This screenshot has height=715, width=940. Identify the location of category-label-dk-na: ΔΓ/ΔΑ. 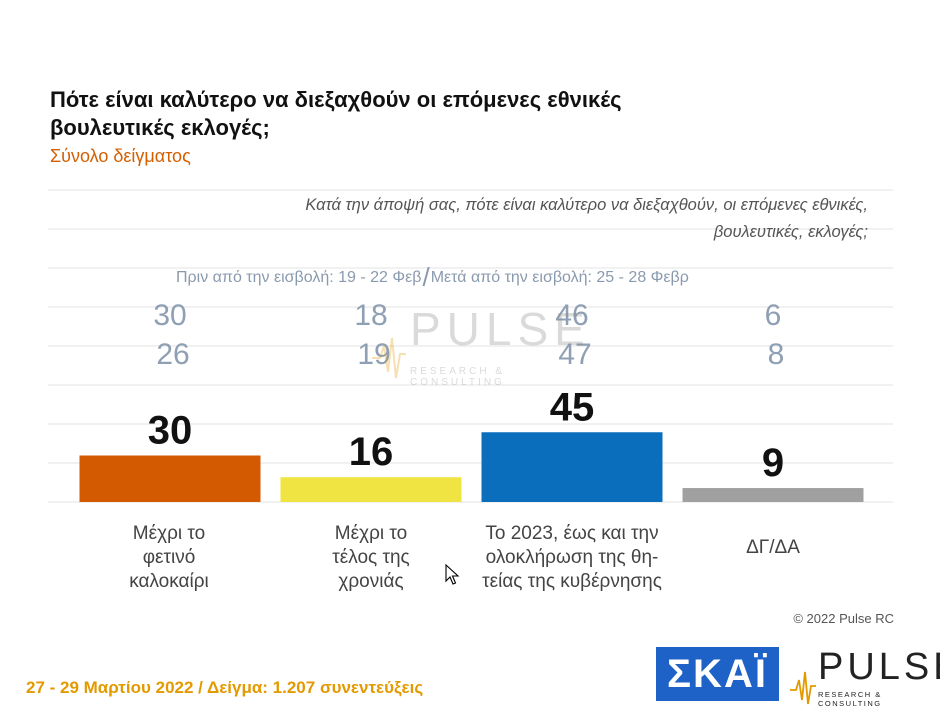
(773, 547).